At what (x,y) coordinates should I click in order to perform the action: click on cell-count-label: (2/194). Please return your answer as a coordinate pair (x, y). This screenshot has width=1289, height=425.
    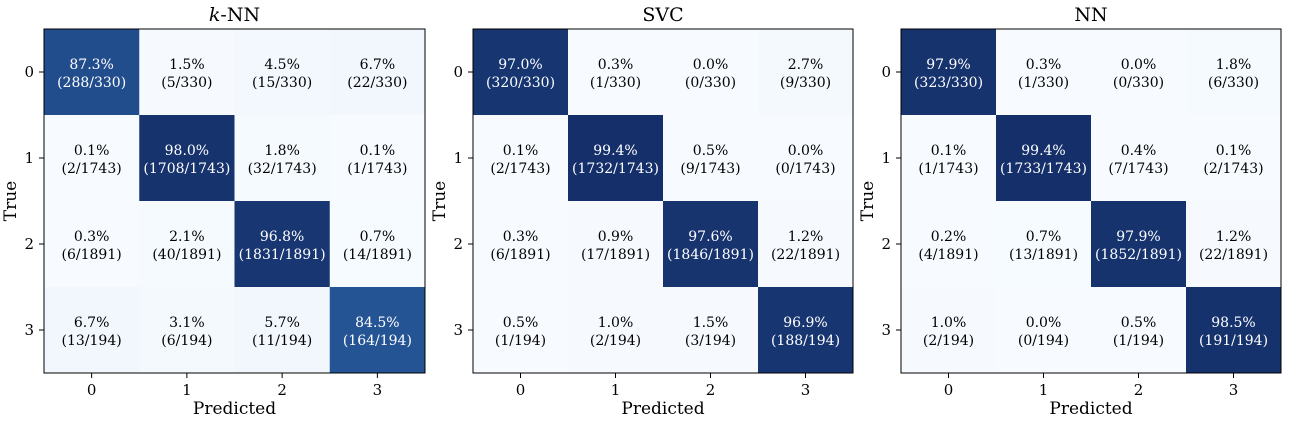
    Looking at the image, I should click on (948, 341).